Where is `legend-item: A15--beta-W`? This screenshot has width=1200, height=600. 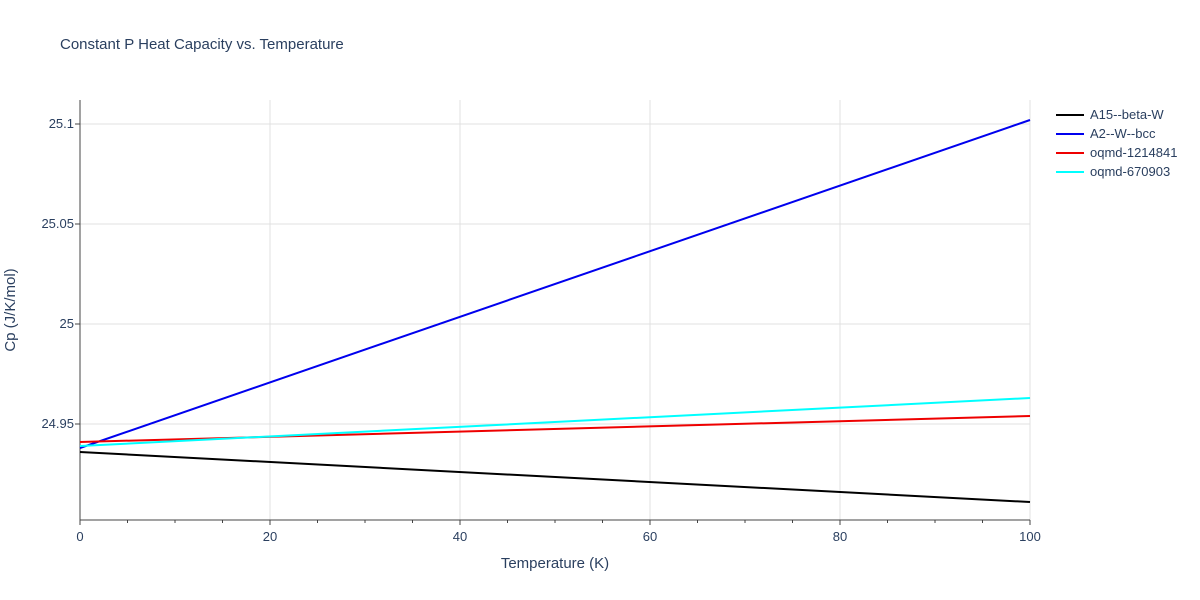 legend-item: A15--beta-W is located at coordinates (1110, 114).